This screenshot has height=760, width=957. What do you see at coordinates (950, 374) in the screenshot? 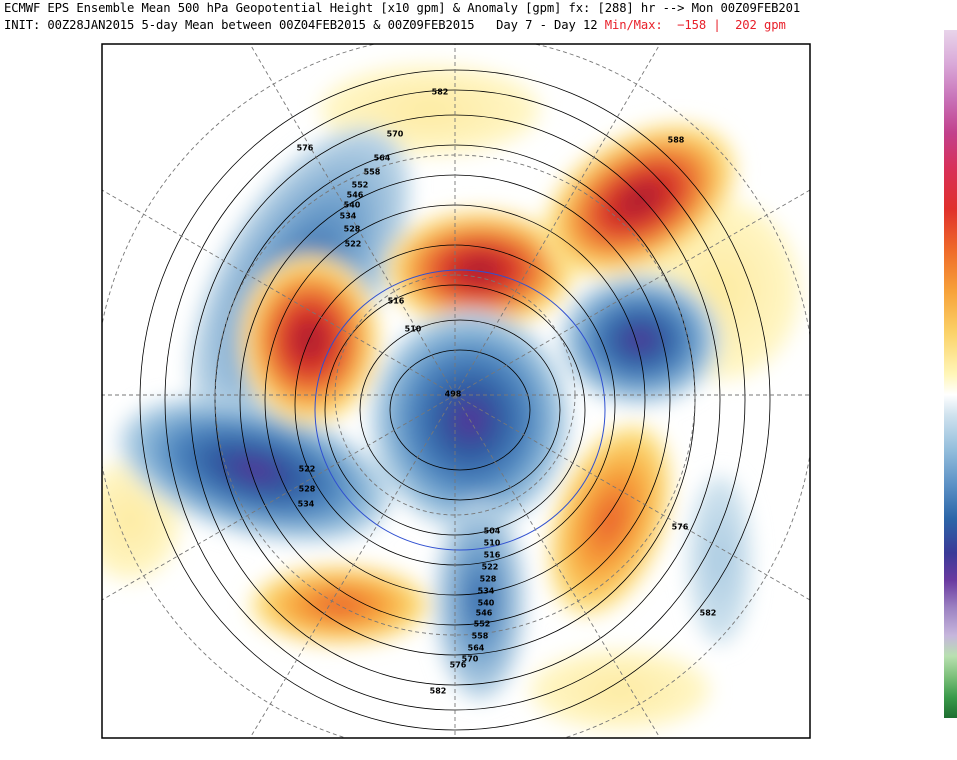
I see `colorbar` at bounding box center [950, 374].